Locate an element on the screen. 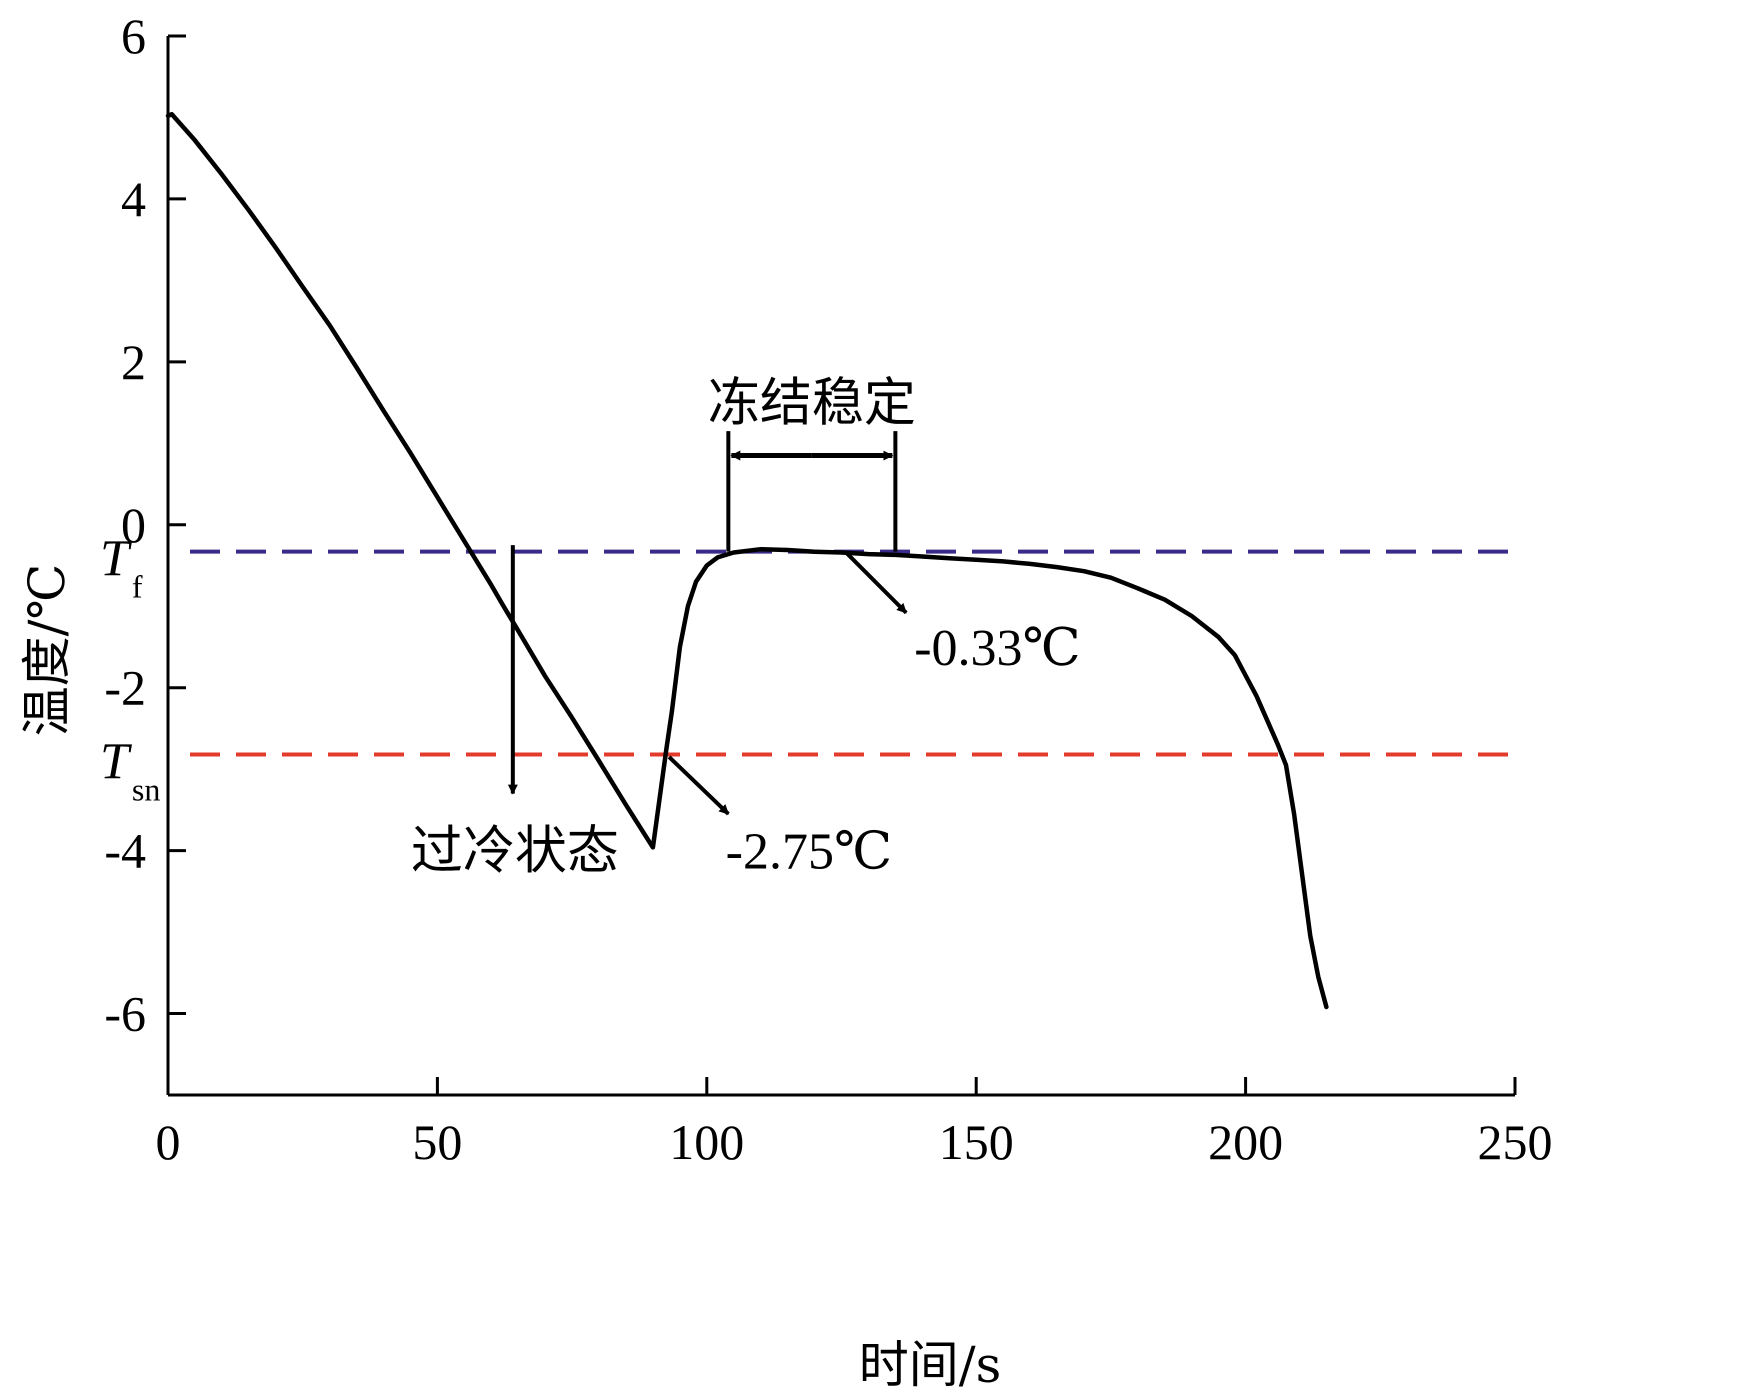  tf-value-label: -0.33℃ is located at coordinates (997, 648).